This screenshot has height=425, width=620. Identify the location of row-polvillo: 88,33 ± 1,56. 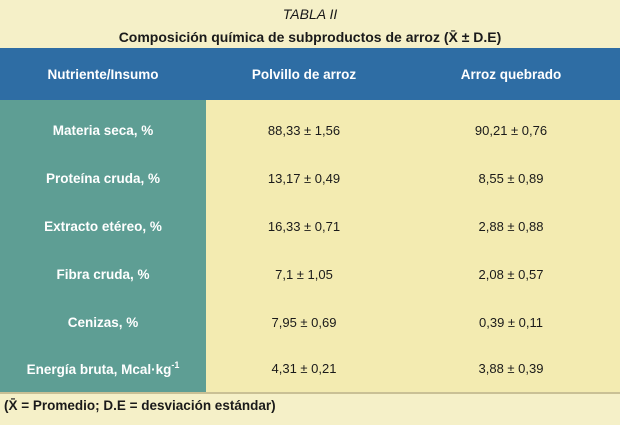
(304, 130).